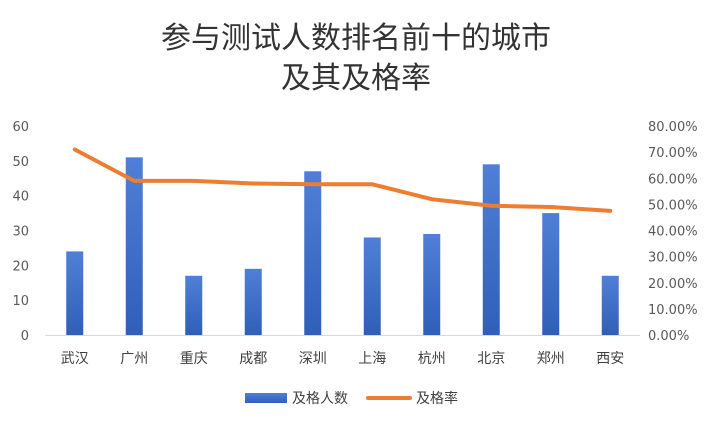 Image resolution: width=713 pixels, height=430 pixels. Describe the element at coordinates (20, 266) in the screenshot. I see `left-tick-label: 20` at that location.